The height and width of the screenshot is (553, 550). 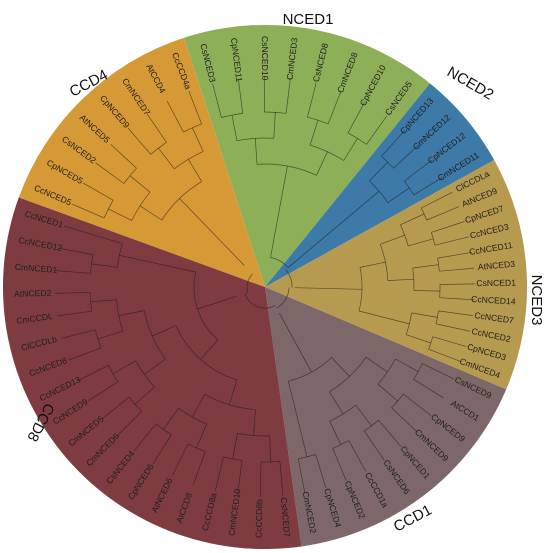 What do you see at coordinates (35, 268) in the screenshot?
I see `leaf-label: CmNCED1` at bounding box center [35, 268].